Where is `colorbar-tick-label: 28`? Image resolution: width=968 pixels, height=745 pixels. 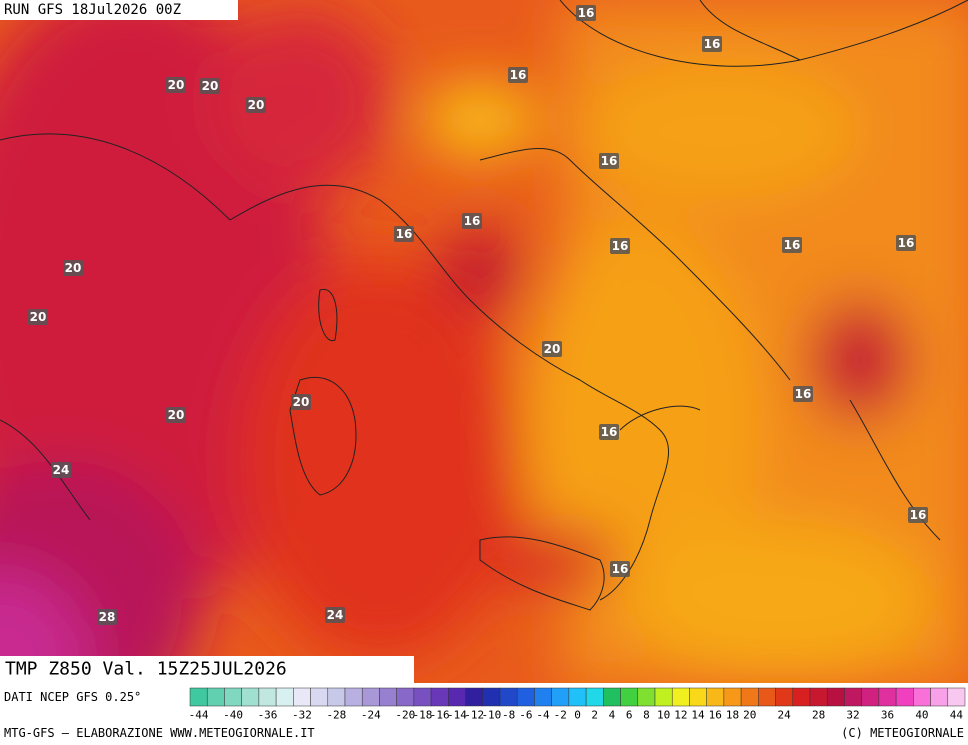 colorbar-tick-label: 28 is located at coordinates (818, 715).